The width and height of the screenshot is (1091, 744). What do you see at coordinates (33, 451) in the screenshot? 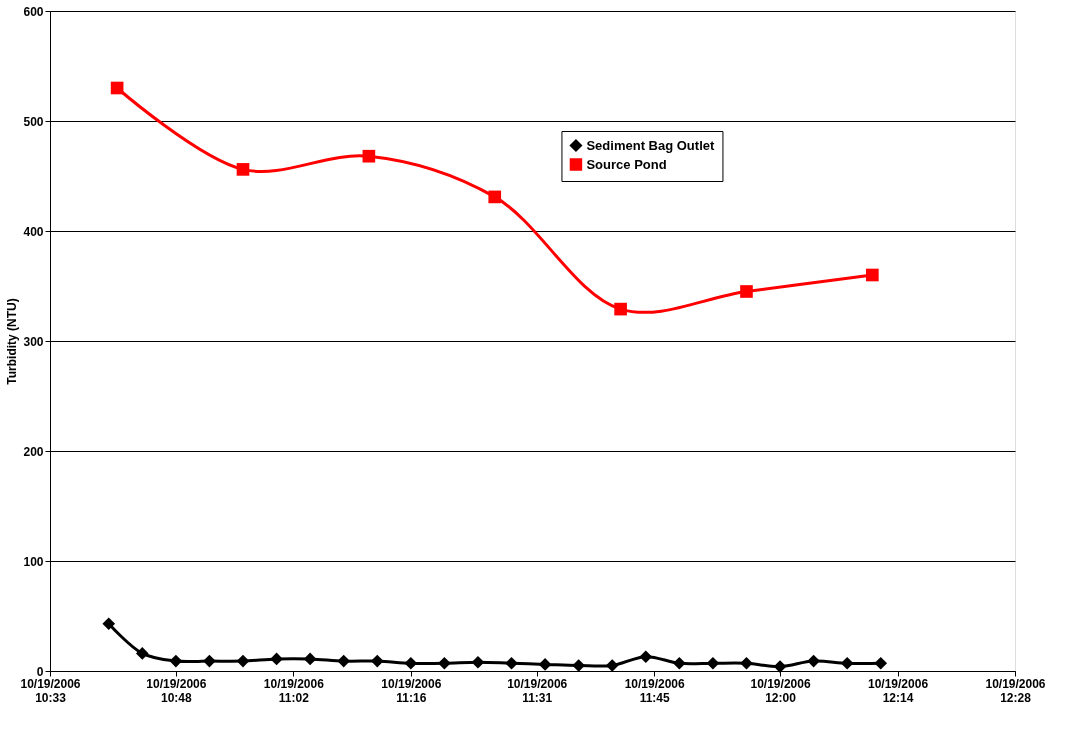
I see `y-tick-label: 200` at bounding box center [33, 451].